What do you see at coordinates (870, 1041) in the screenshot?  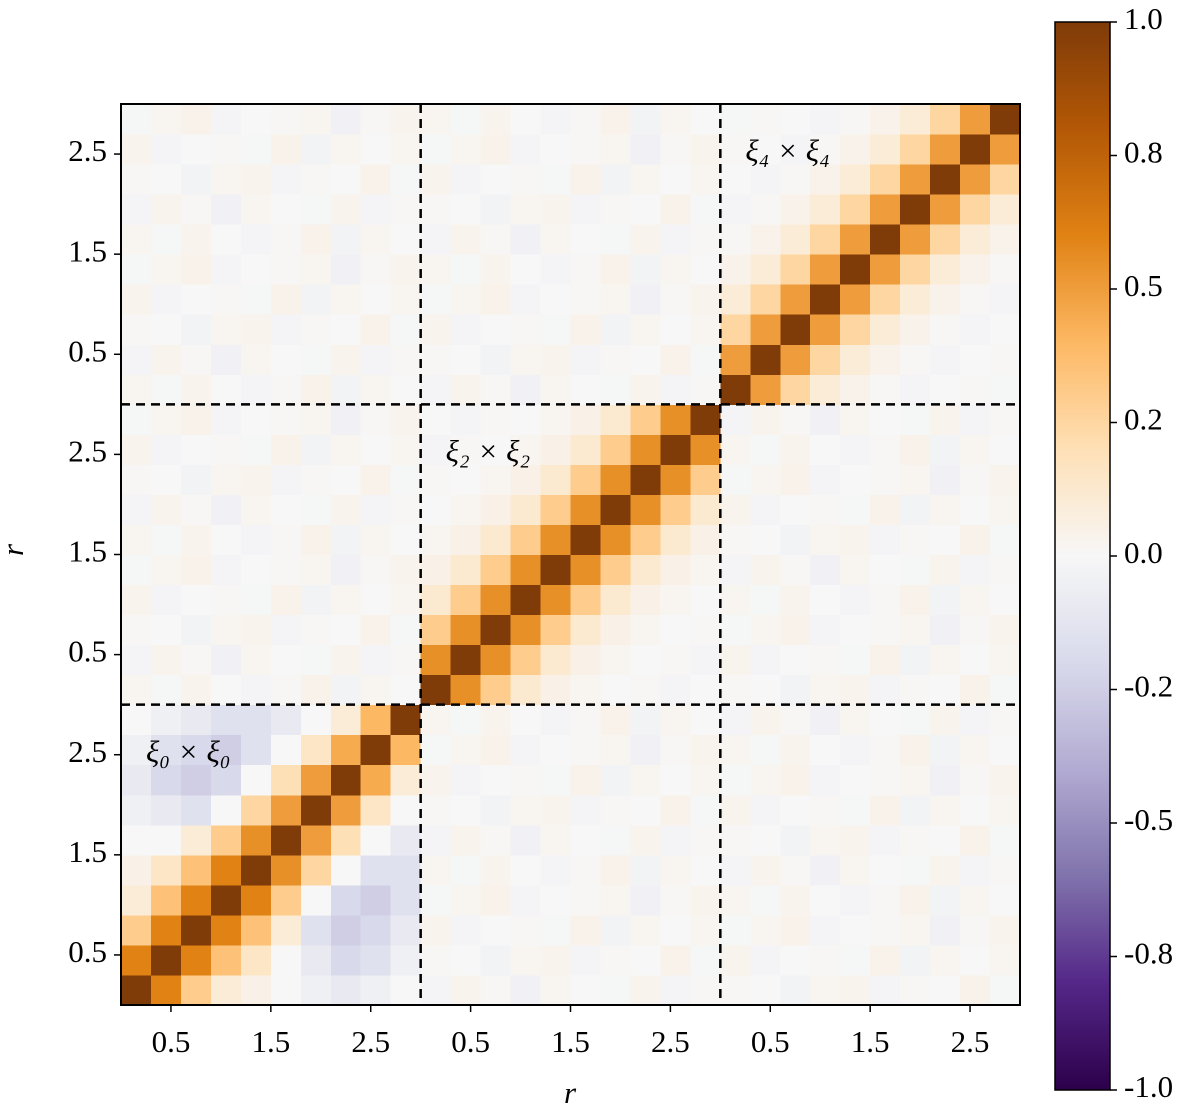 I see `x-tick-label: 1.5` at bounding box center [870, 1041].